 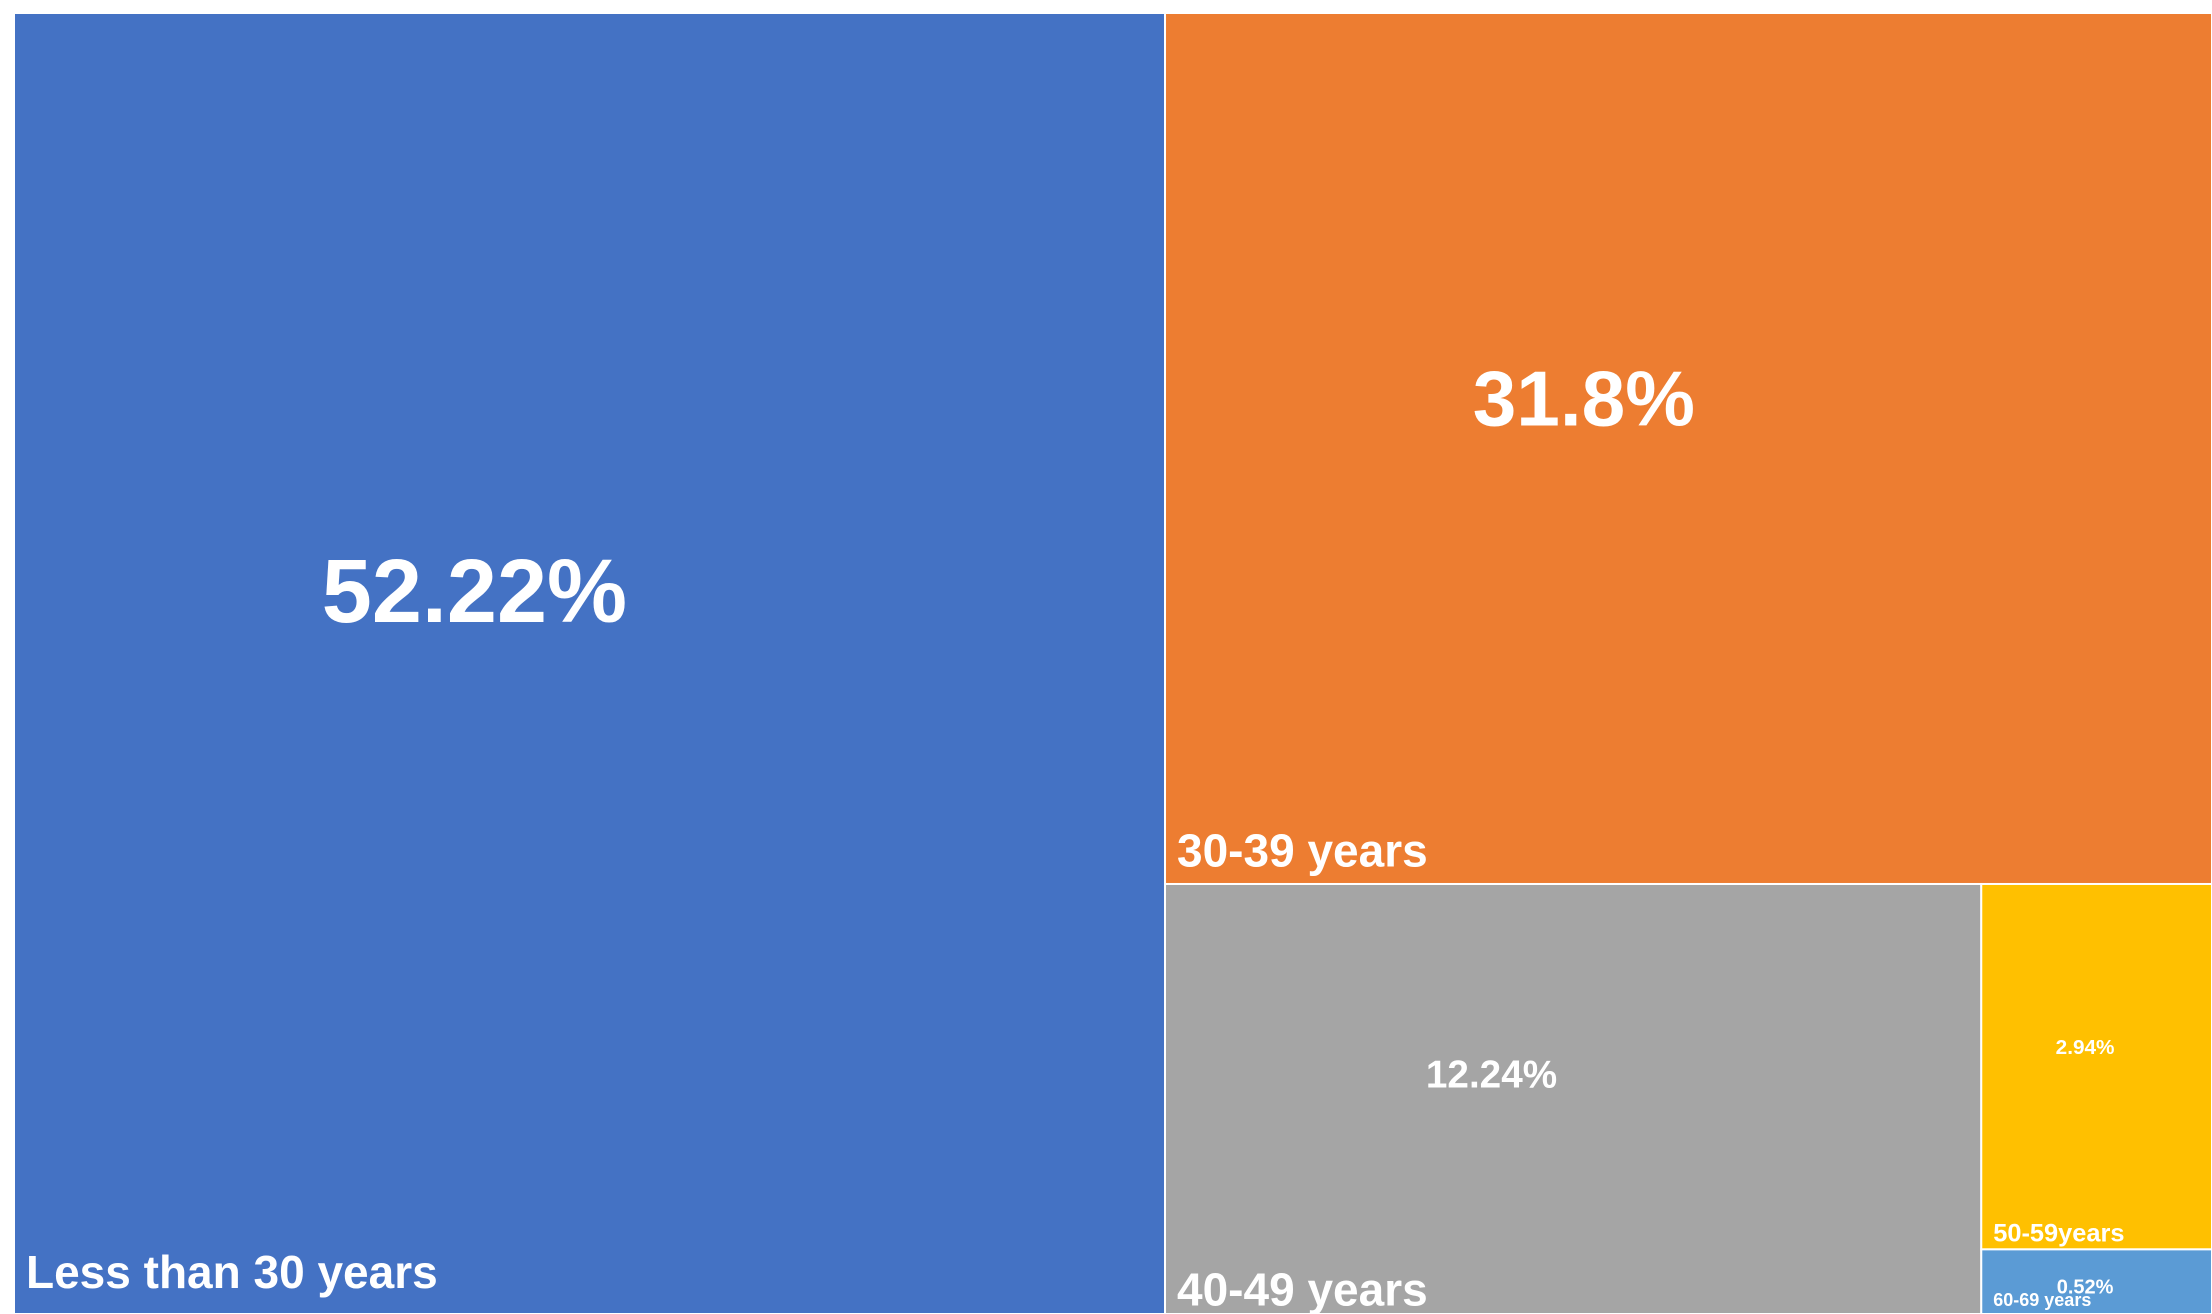 What do you see at coordinates (2042, 1300) in the screenshot?
I see `category-label: 60-69 years` at bounding box center [2042, 1300].